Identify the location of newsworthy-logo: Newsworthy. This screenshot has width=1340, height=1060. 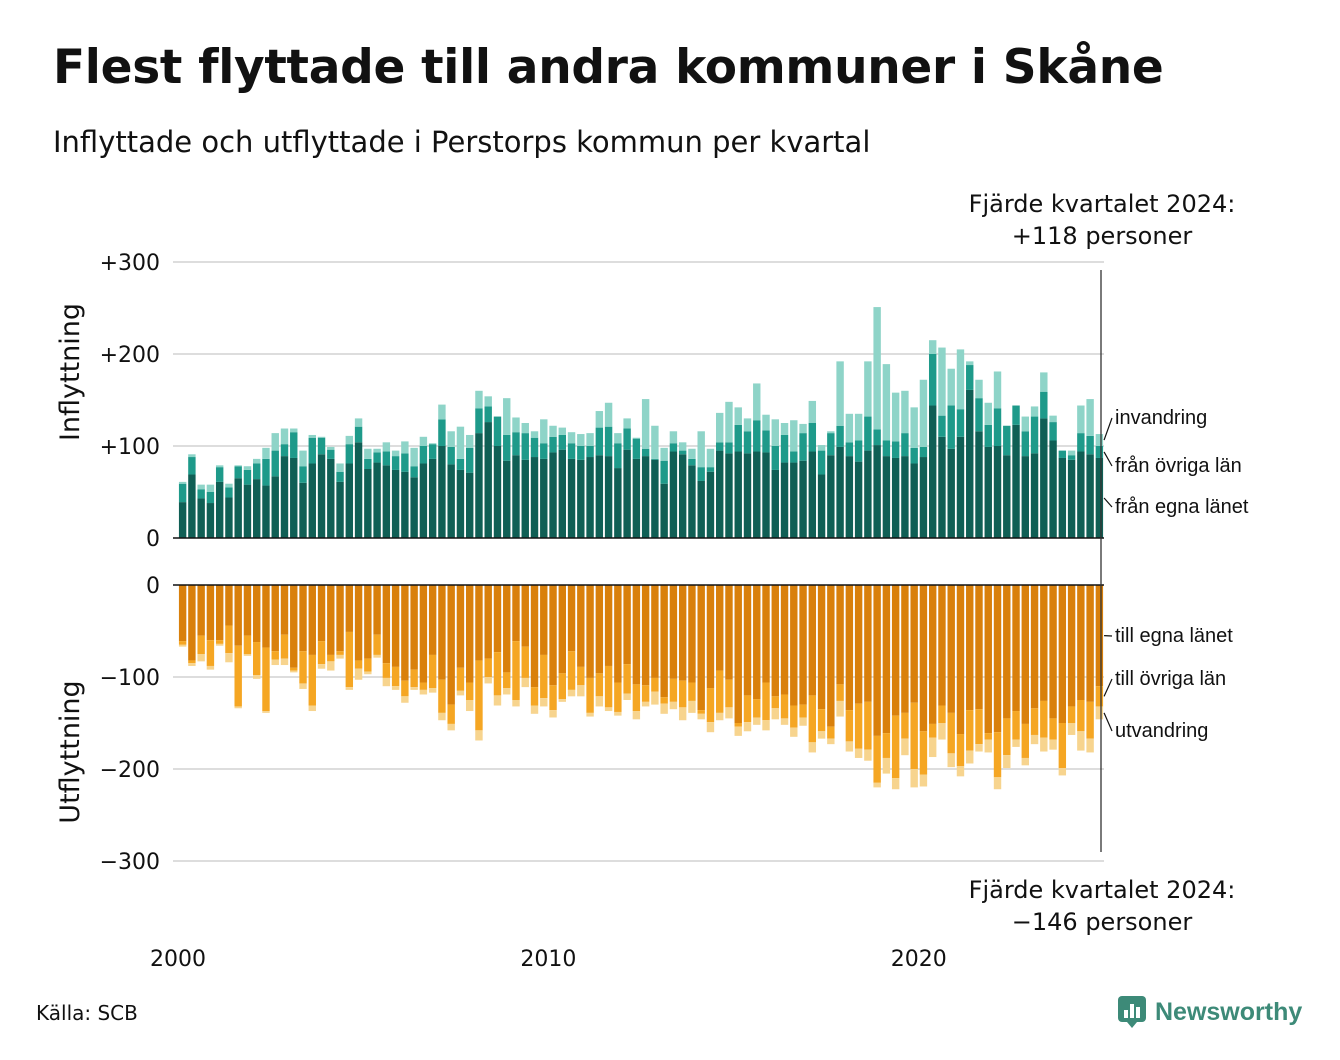
(1209, 1012).